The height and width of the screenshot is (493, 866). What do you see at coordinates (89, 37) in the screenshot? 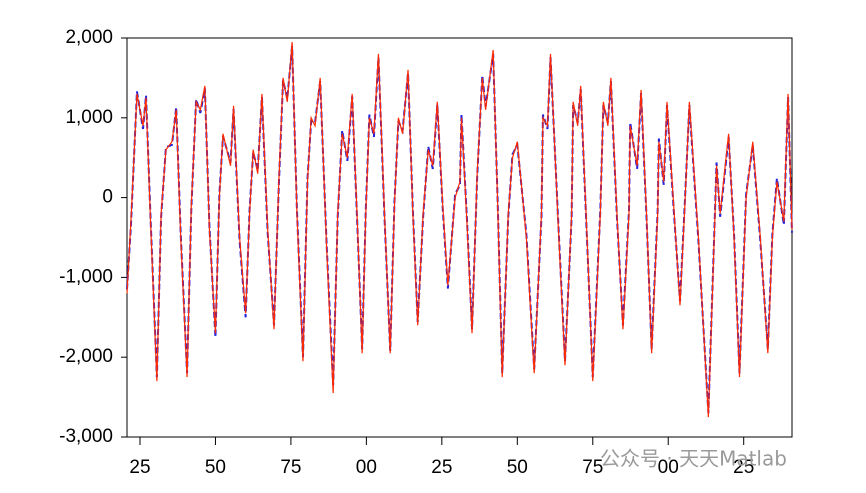
I see `y-tick-label: 2,000` at bounding box center [89, 37].